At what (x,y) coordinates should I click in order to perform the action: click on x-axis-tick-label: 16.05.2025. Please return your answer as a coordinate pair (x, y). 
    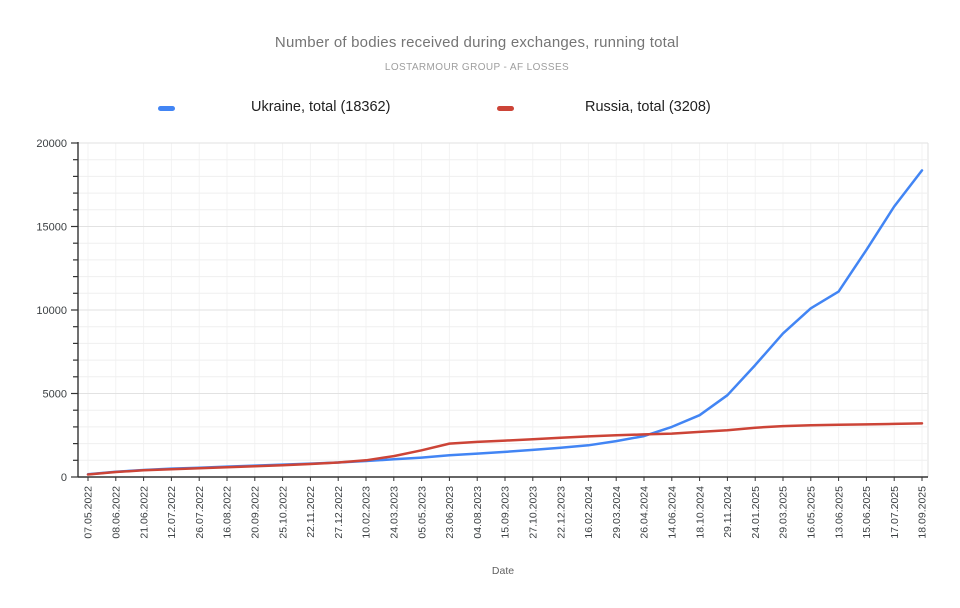
    Looking at the image, I should click on (811, 512).